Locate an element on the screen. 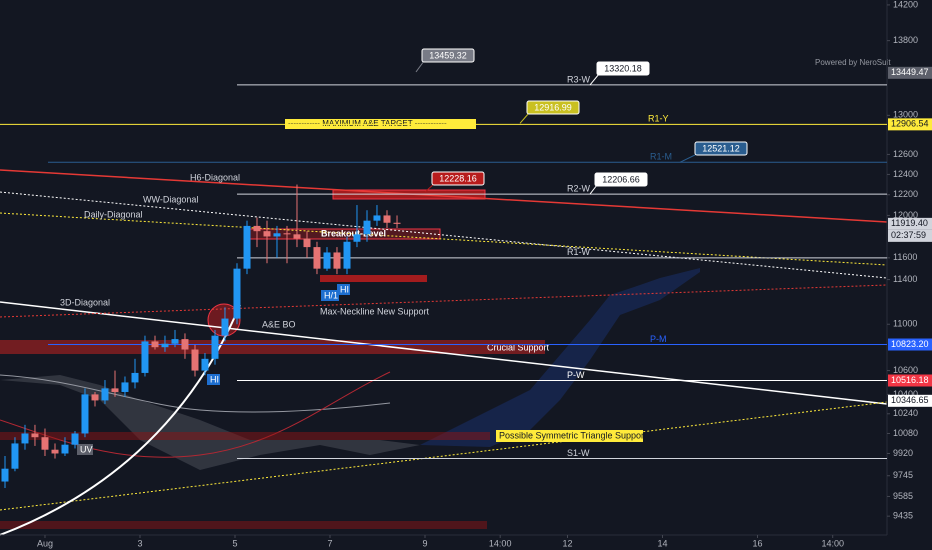 Image resolution: width=932 pixels, height=550 pixels. price-label: 11919.40 is located at coordinates (909, 223).